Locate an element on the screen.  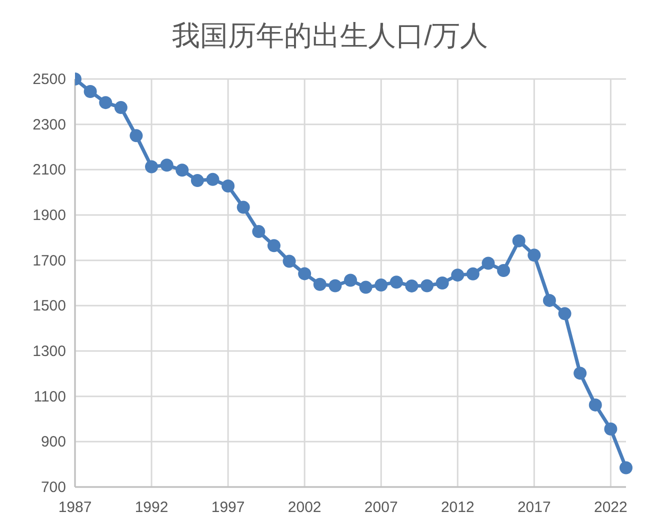
x-tick-label: 2017 is located at coordinates (534, 507).